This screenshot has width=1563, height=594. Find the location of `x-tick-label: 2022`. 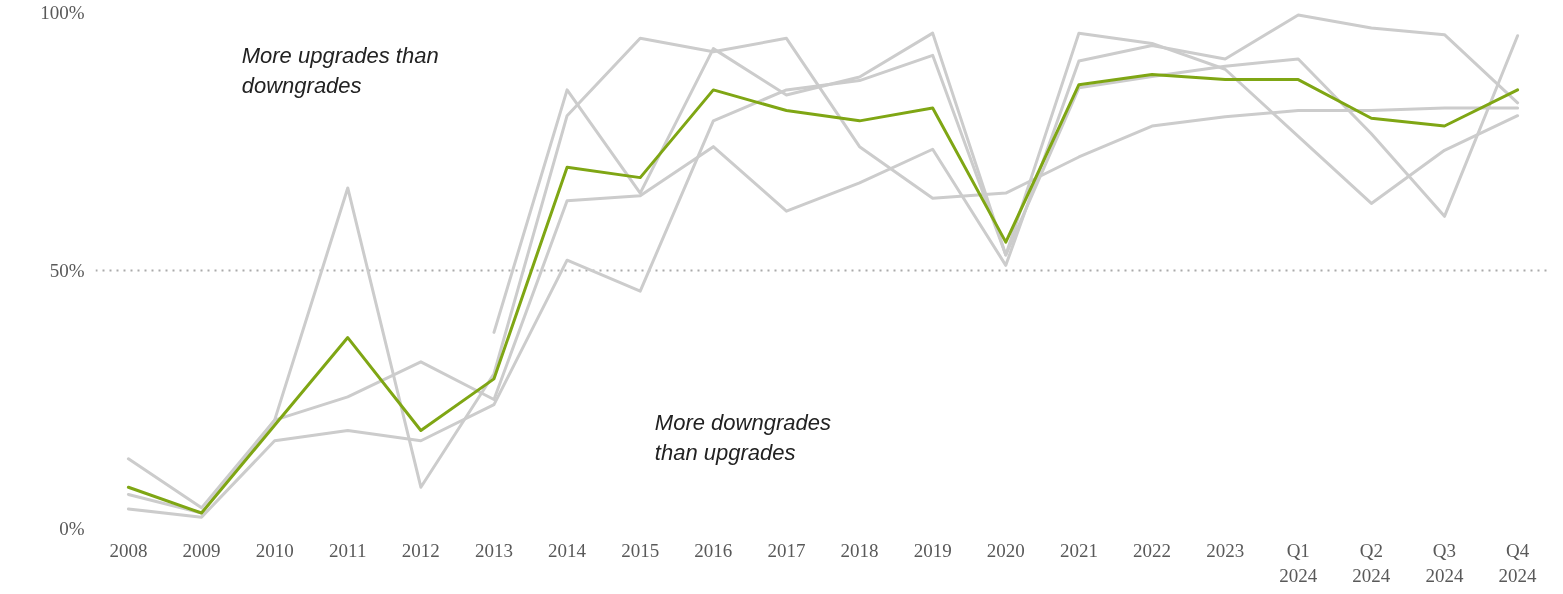

x-tick-label: 2022 is located at coordinates (1152, 550).